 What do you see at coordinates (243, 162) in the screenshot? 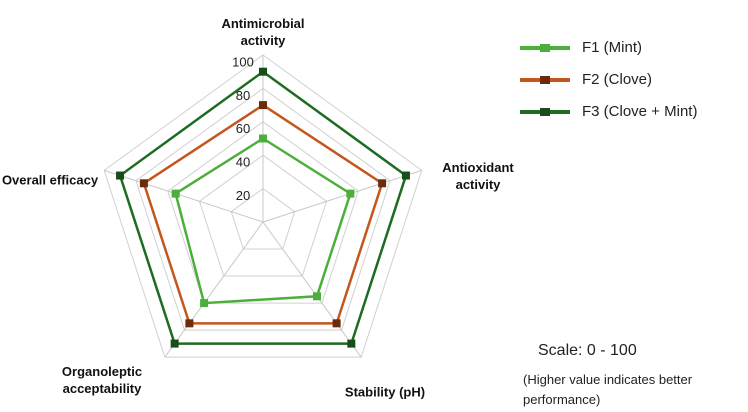
I see `r-tick-label: 40` at bounding box center [243, 162].